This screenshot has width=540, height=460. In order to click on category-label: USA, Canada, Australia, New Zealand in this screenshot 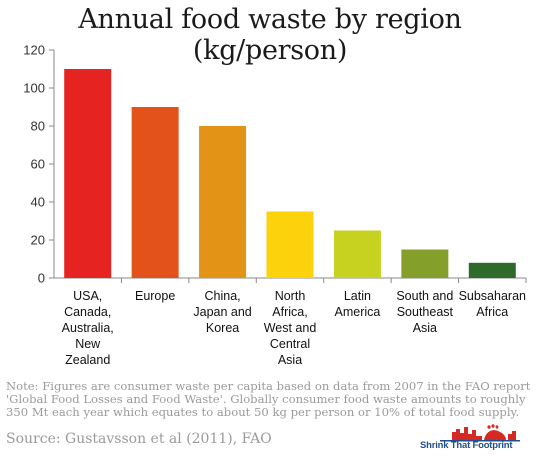, I will do `click(88, 328)`.